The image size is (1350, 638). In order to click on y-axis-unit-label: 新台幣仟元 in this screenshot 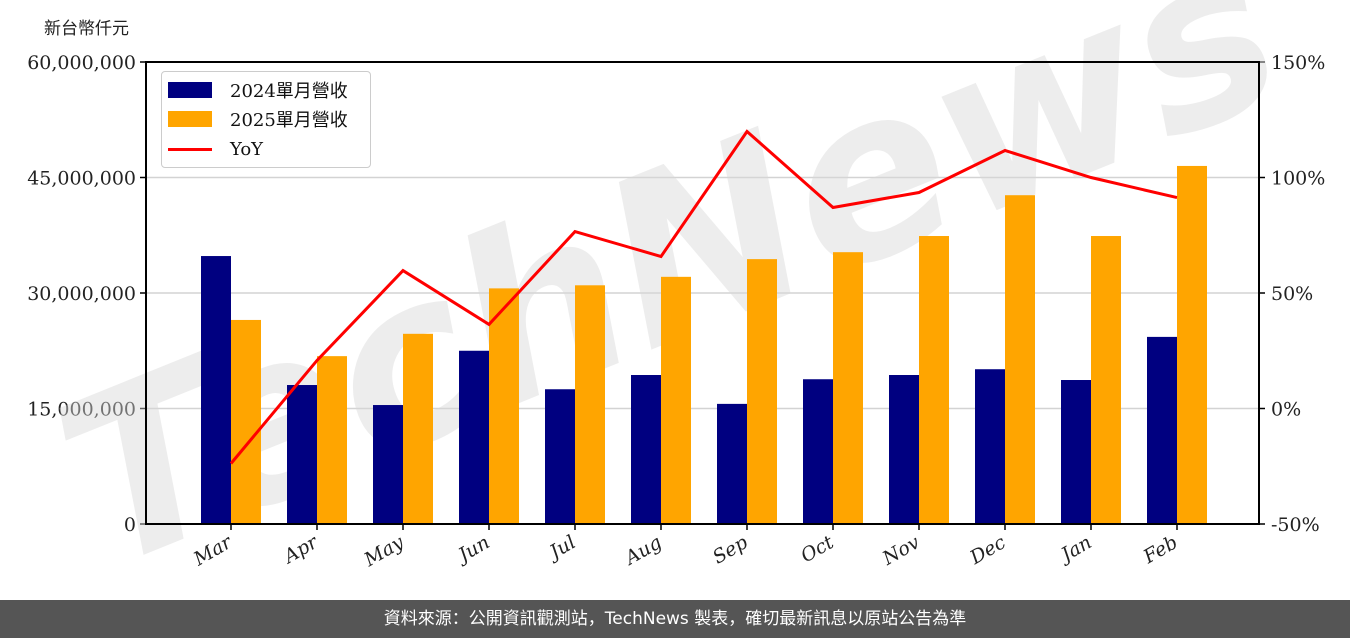, I will do `click(86, 29)`.